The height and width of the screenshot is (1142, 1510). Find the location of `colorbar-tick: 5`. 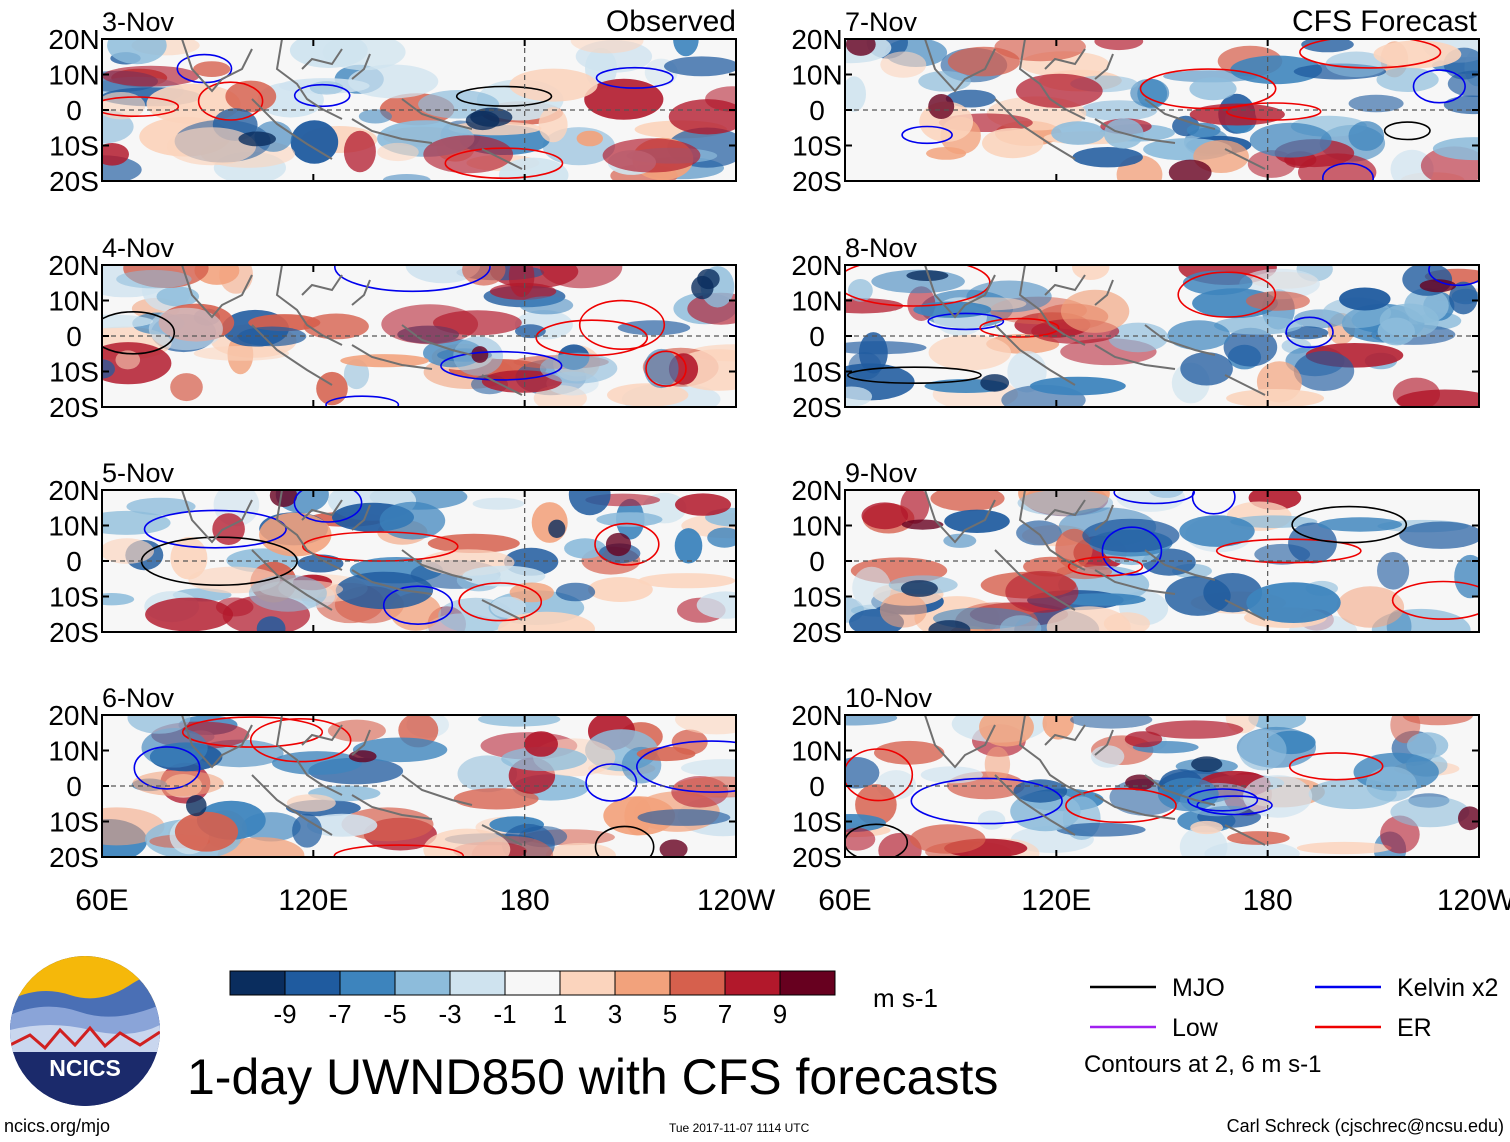

colorbar-tick: 5 is located at coordinates (670, 1014).